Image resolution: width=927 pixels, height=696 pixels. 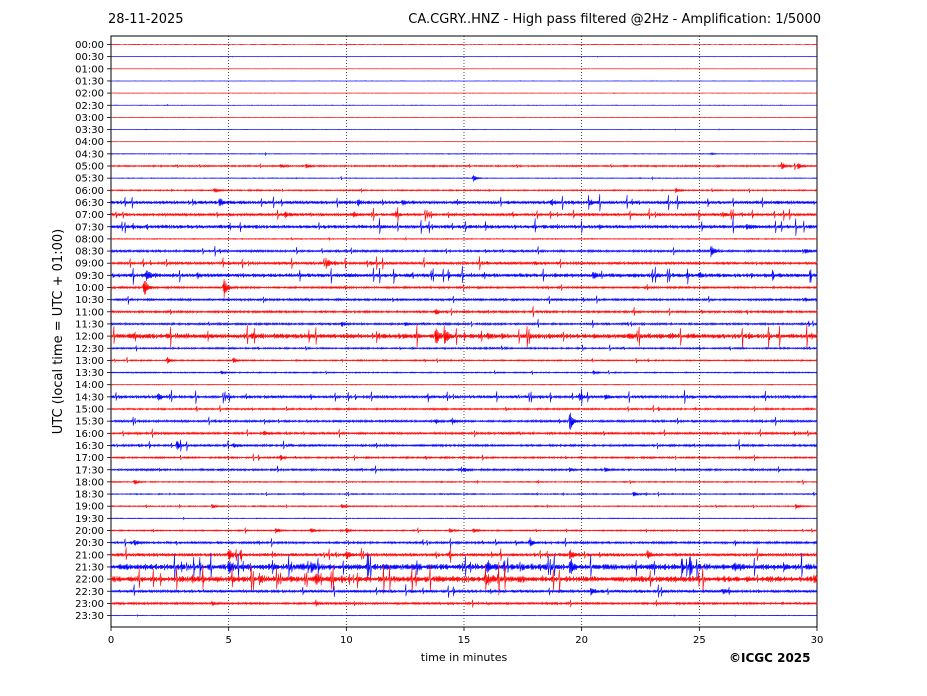 I want to click on y-tick-label-0230: 02:30, so click(x=89, y=106).